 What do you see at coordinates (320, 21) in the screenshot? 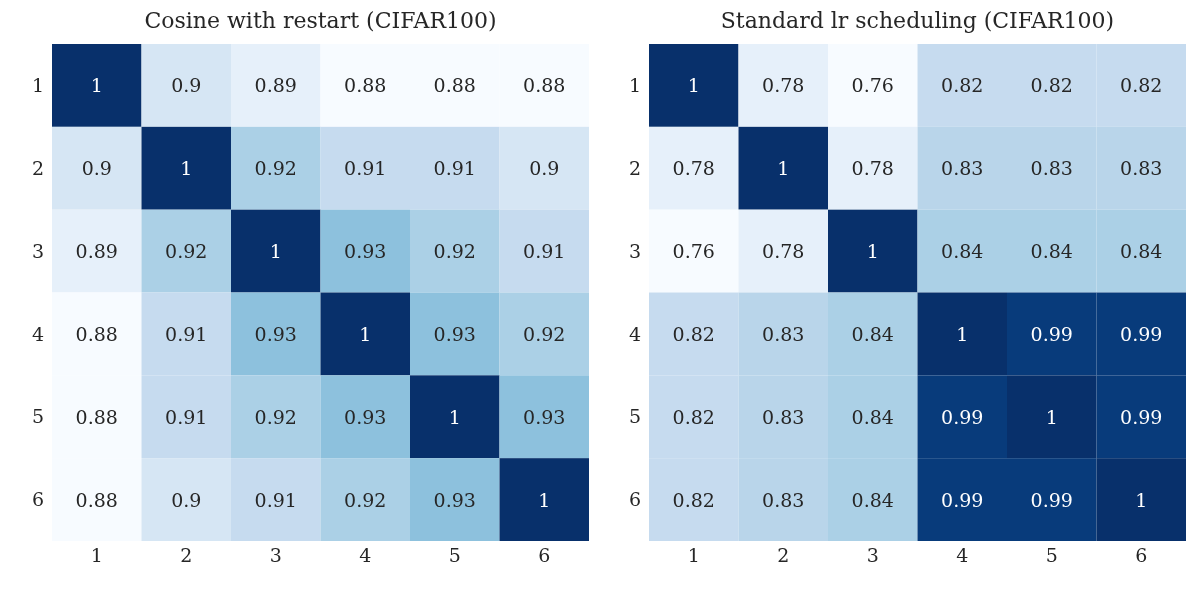
I see `chart-title: Cosine with restart (CIFAR100)` at bounding box center [320, 21].